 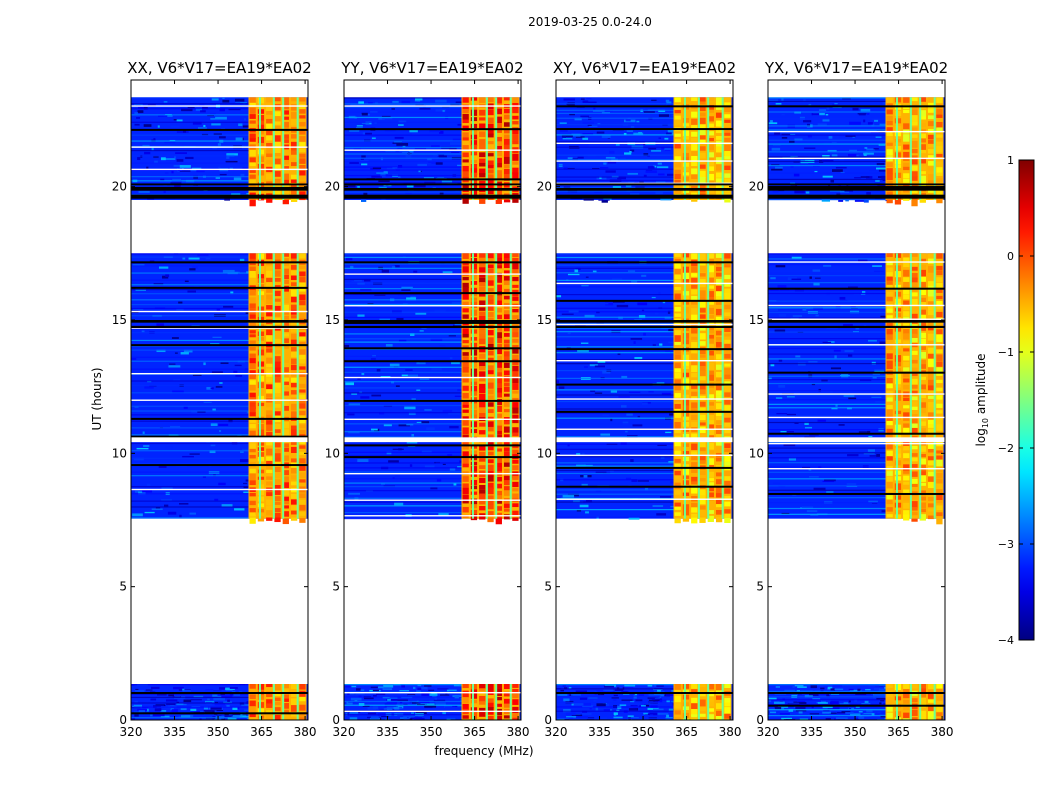 I want to click on colorbar-tick-label: 0, so click(x=1010, y=256).